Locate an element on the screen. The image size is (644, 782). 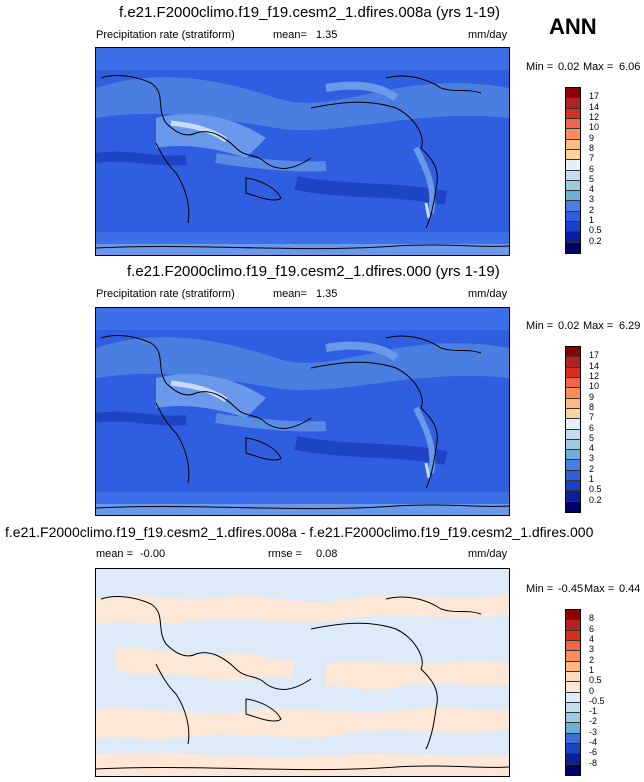
colorbar-level-label: -8 is located at coordinates (593, 762).